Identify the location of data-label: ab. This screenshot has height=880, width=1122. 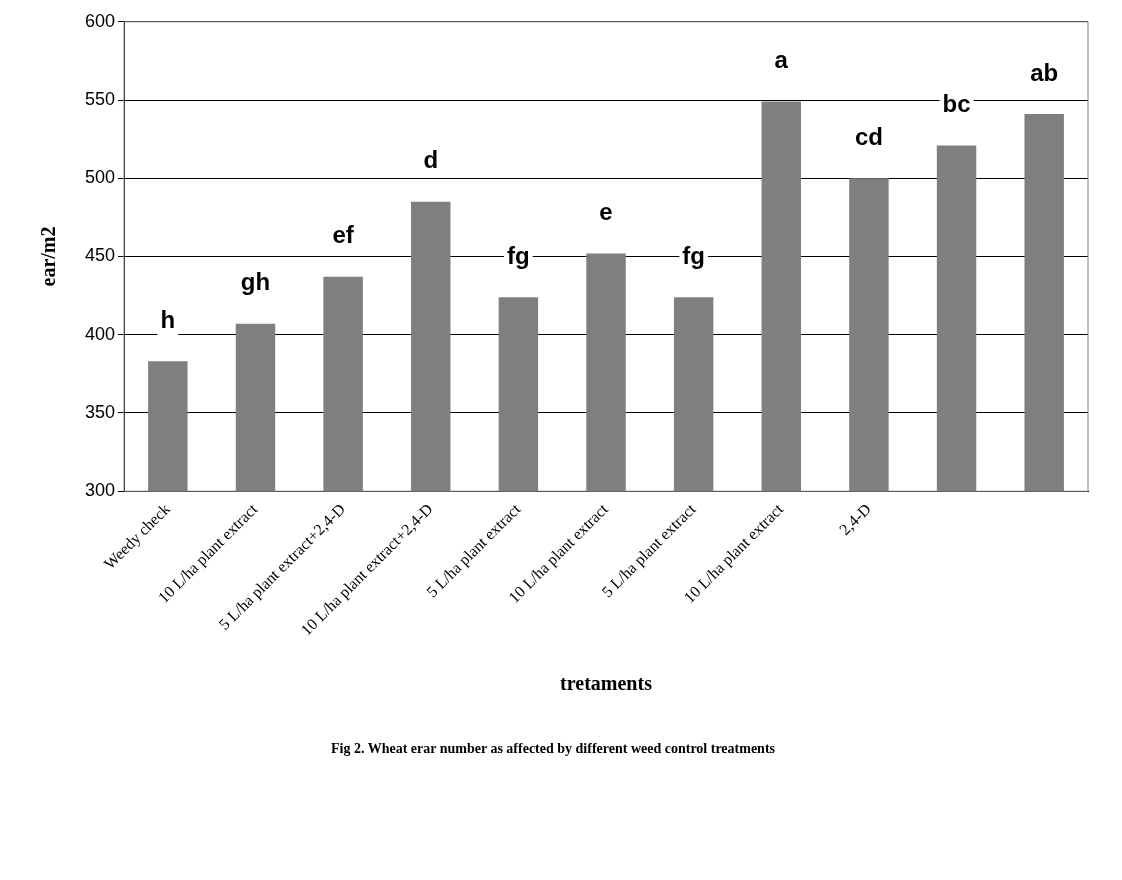
(1044, 72).